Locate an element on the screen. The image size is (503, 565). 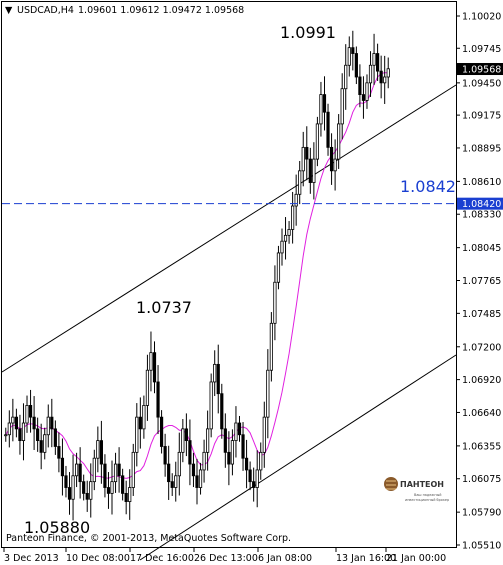
x-tick-label: 6 Jan 08:00 is located at coordinates (285, 558).